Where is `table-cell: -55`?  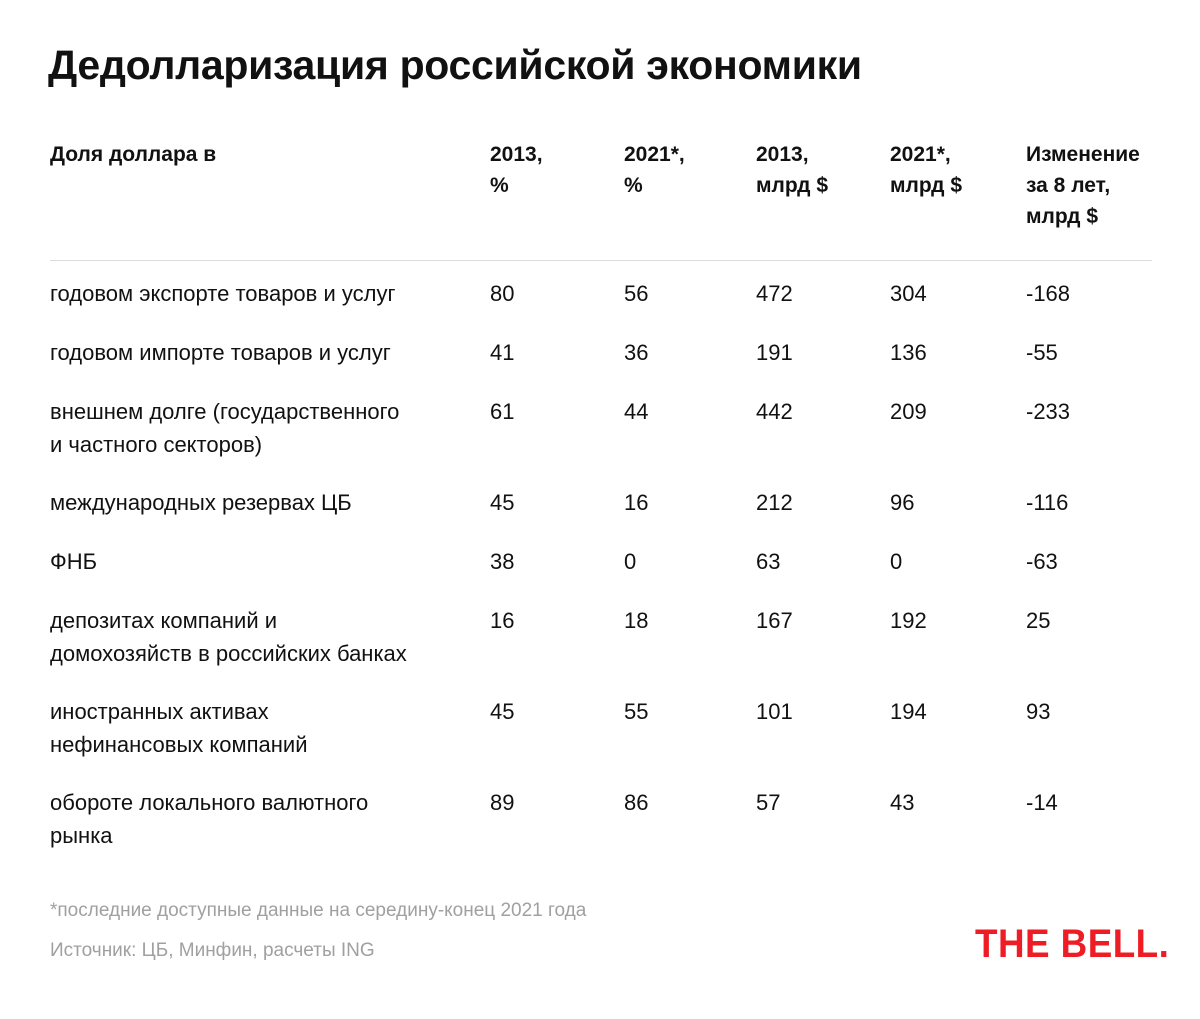 table-cell: -55 is located at coordinates (1042, 352).